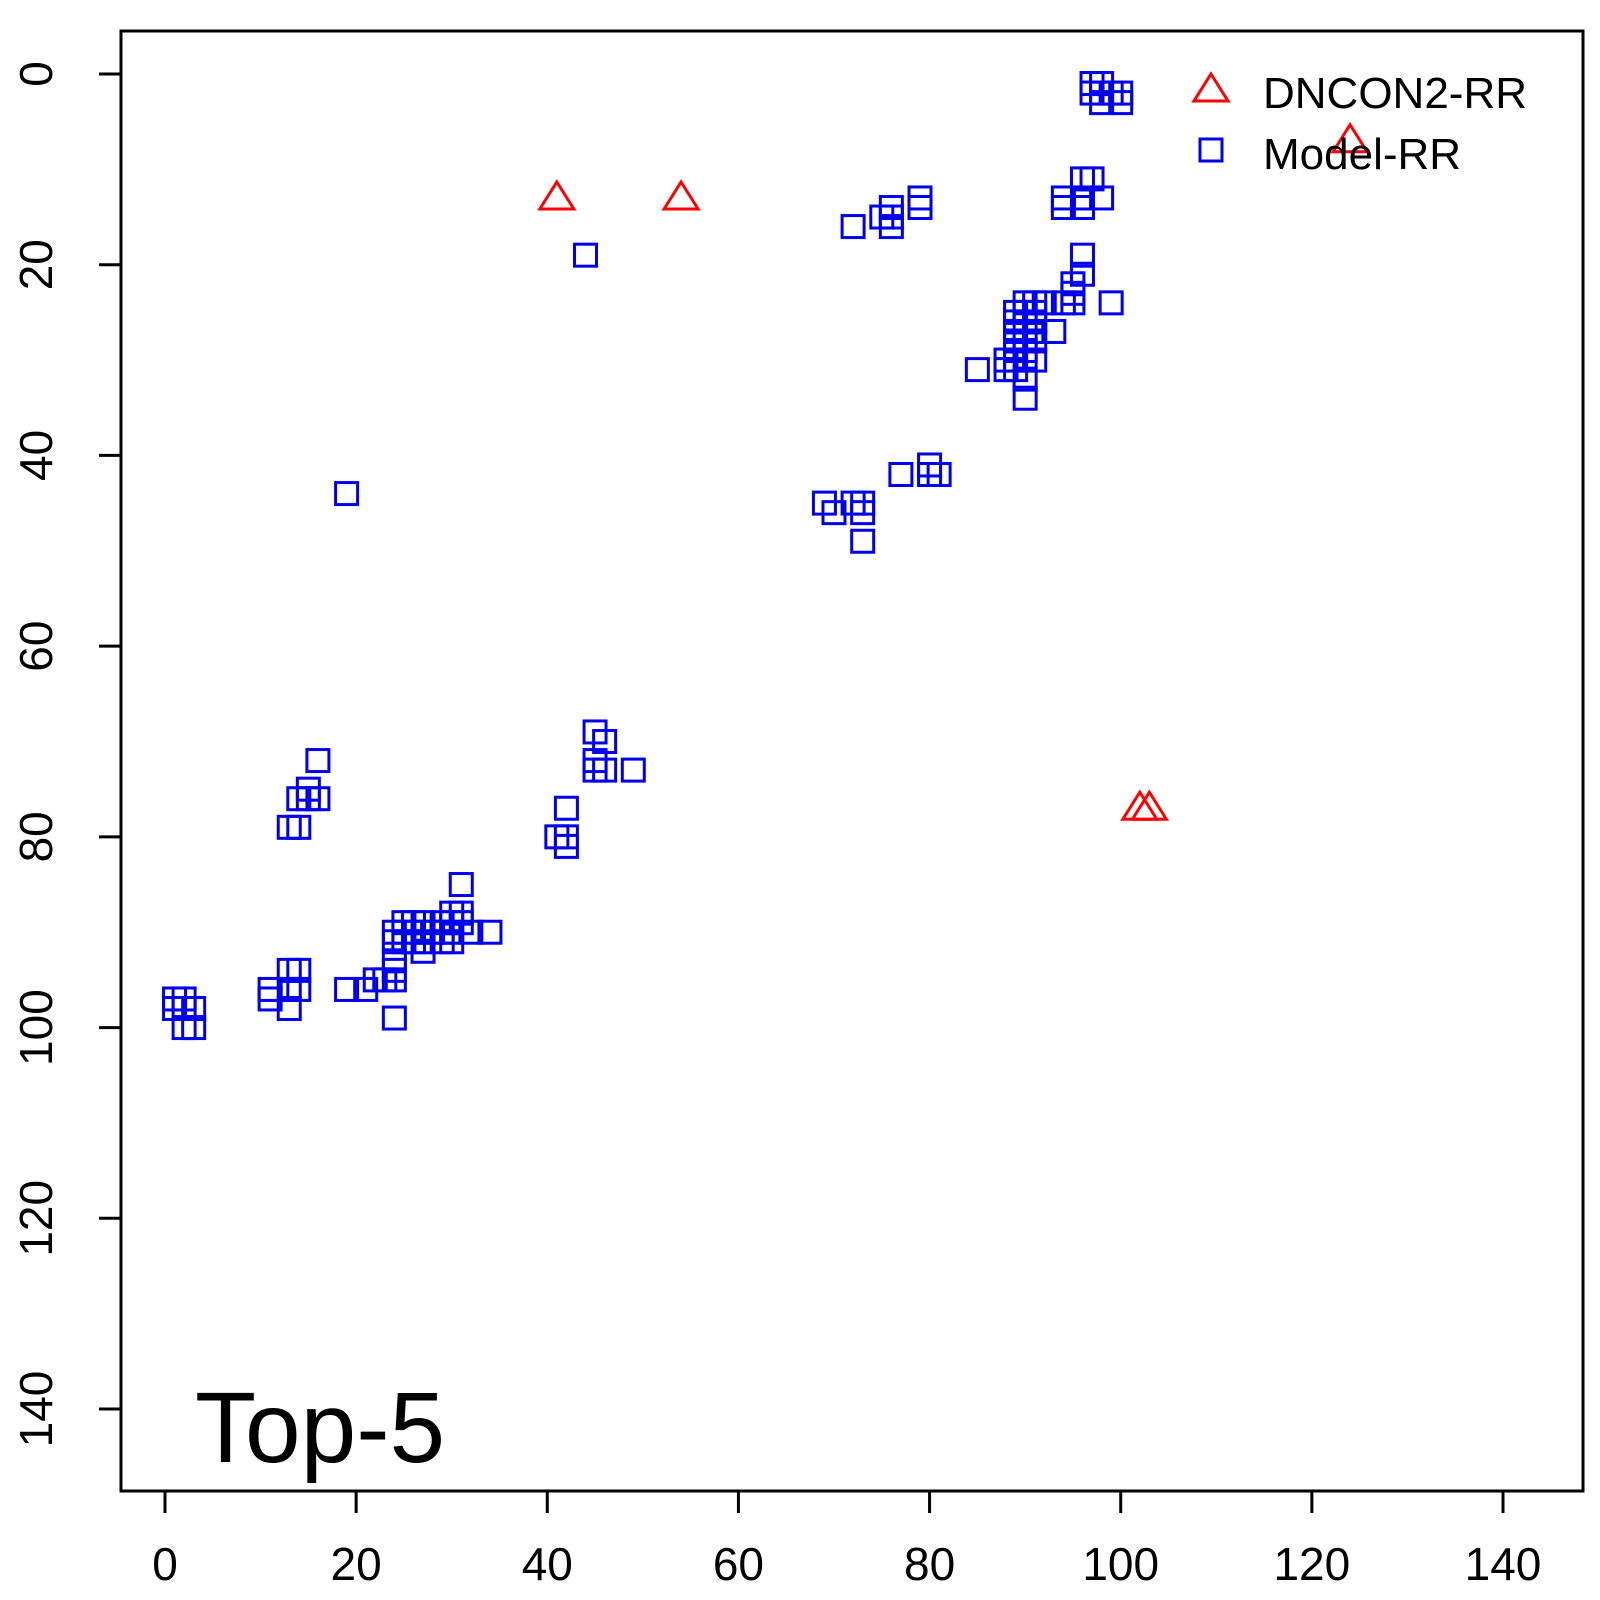 This screenshot has height=1600, width=1600. I want to click on y-tick-label: 20, so click(36, 264).